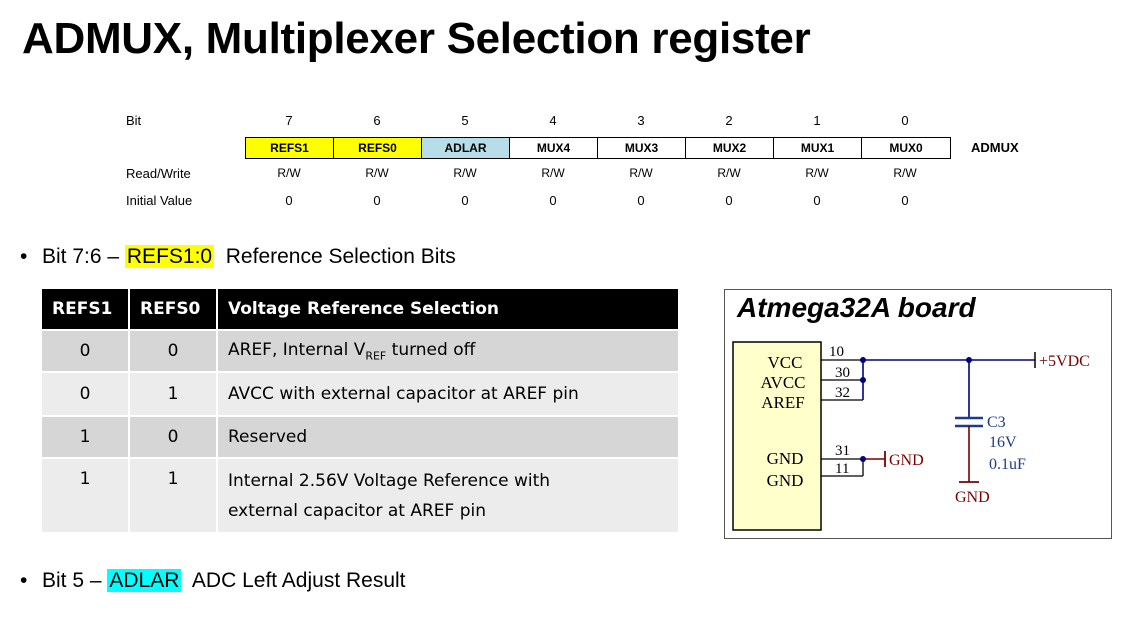 The height and width of the screenshot is (620, 1136). I want to click on initial-row-label: Initial Value, so click(159, 200).